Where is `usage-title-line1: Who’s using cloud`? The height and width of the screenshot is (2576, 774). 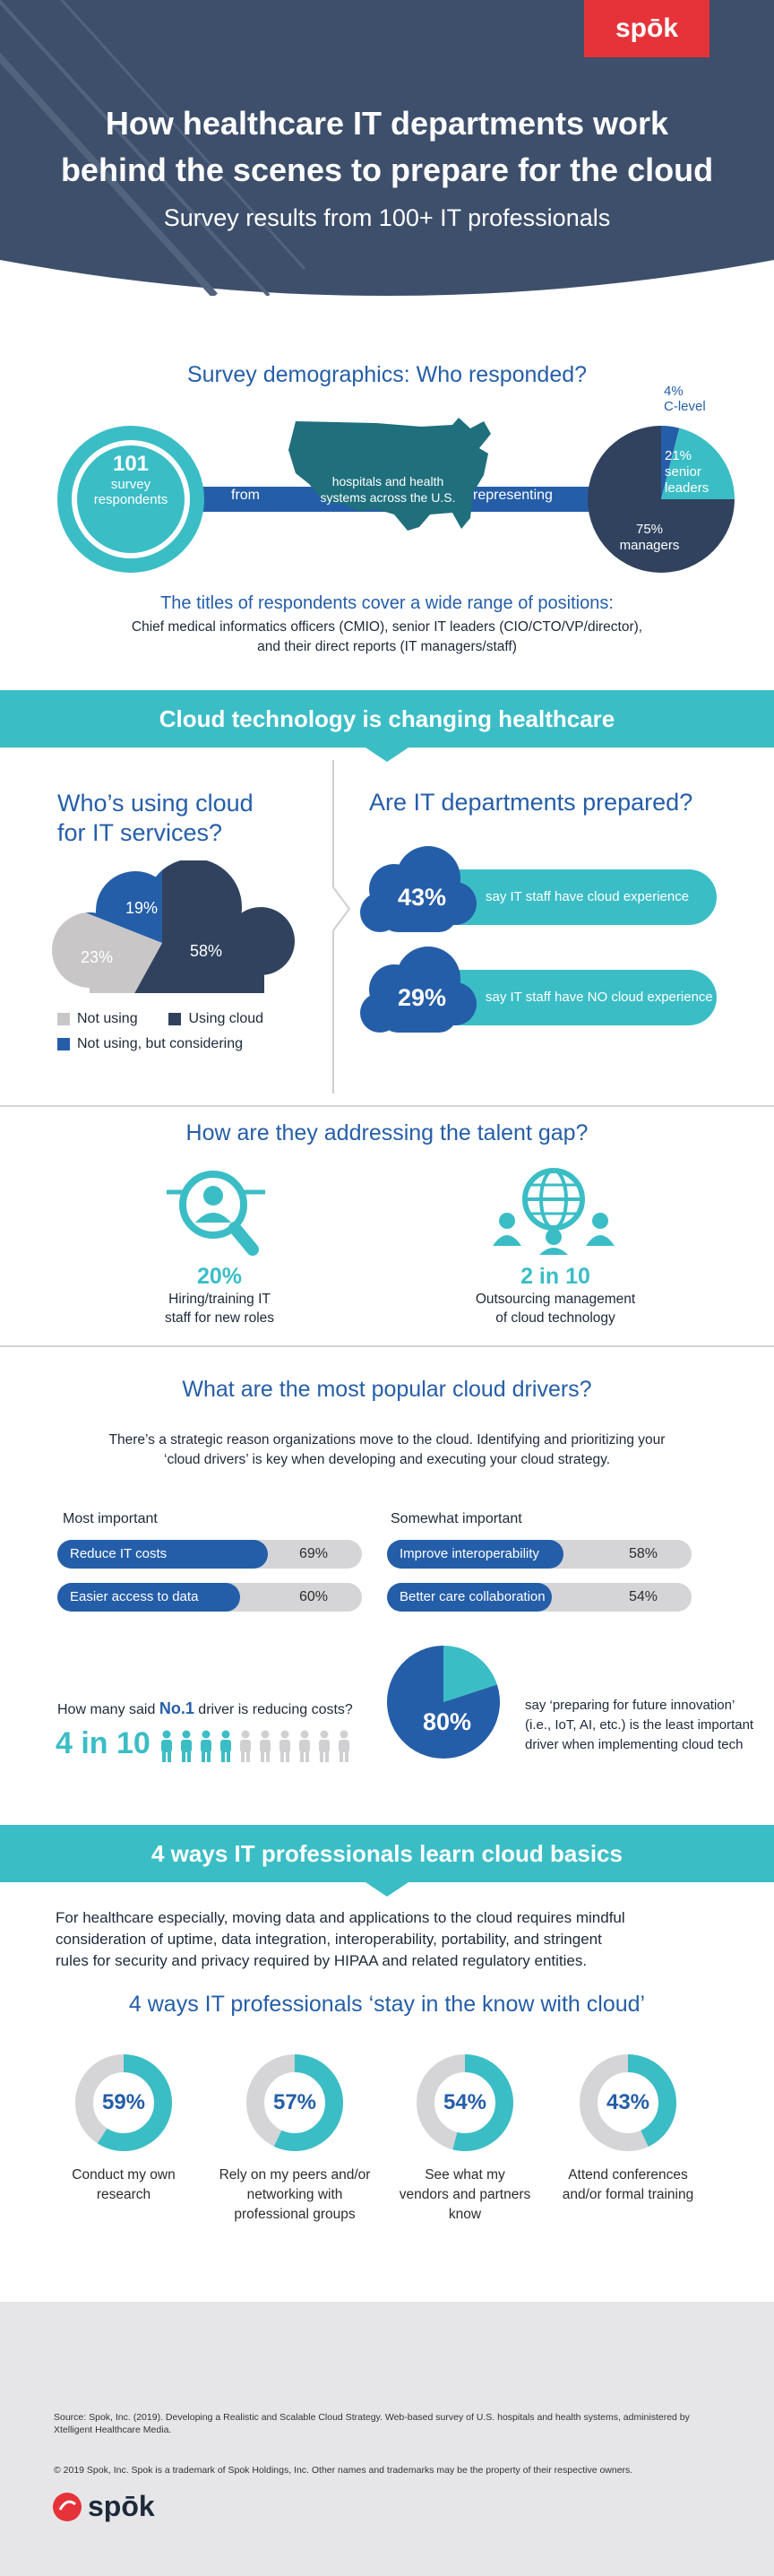 usage-title-line1: Who’s using cloud is located at coordinates (156, 803).